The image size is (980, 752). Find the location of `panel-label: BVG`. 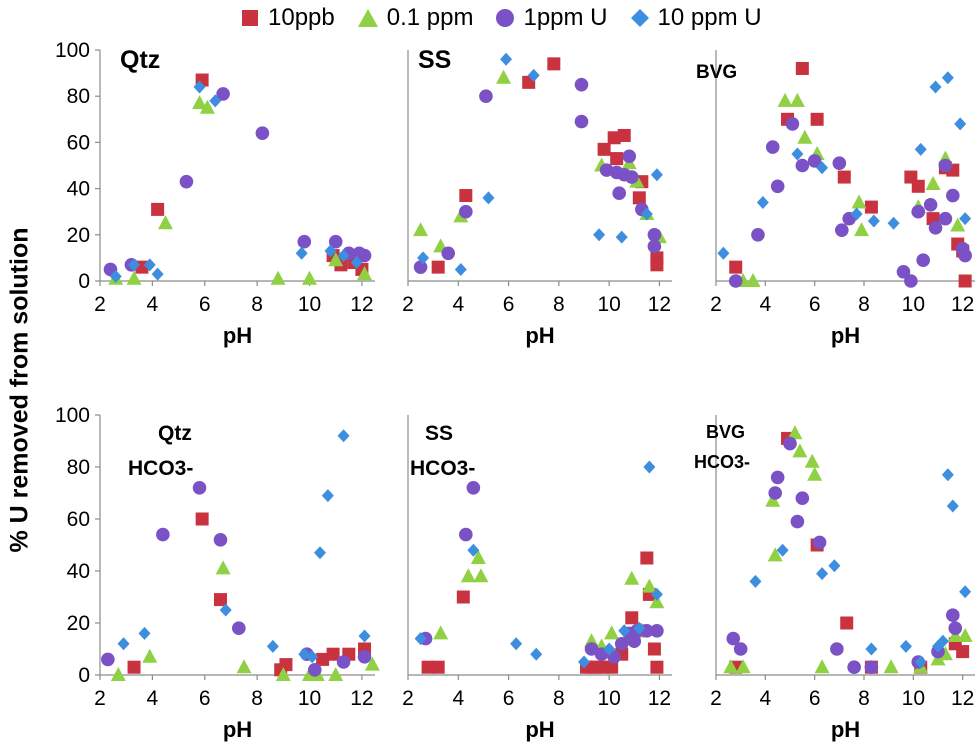

panel-label: BVG is located at coordinates (716, 72).